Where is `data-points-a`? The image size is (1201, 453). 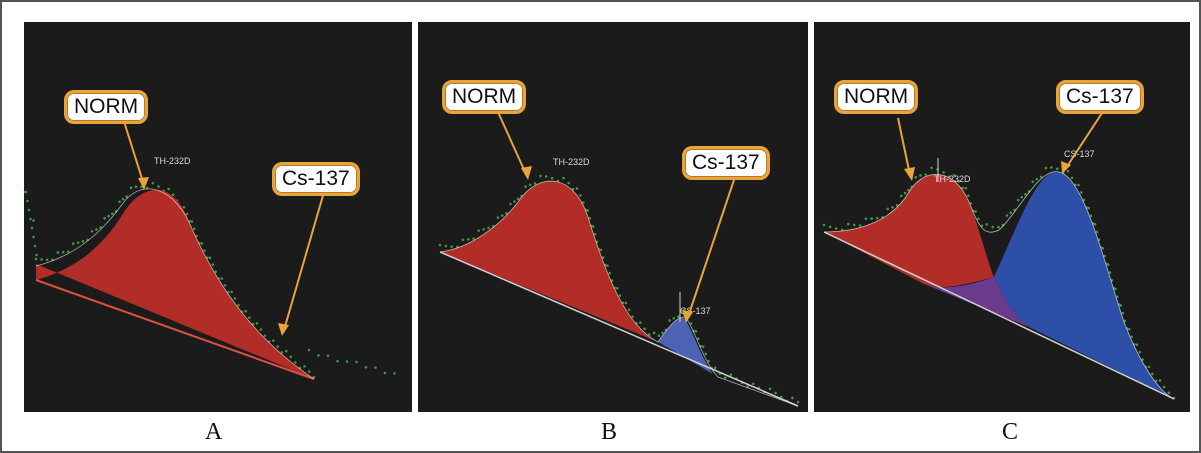
data-points-a is located at coordinates (210, 280).